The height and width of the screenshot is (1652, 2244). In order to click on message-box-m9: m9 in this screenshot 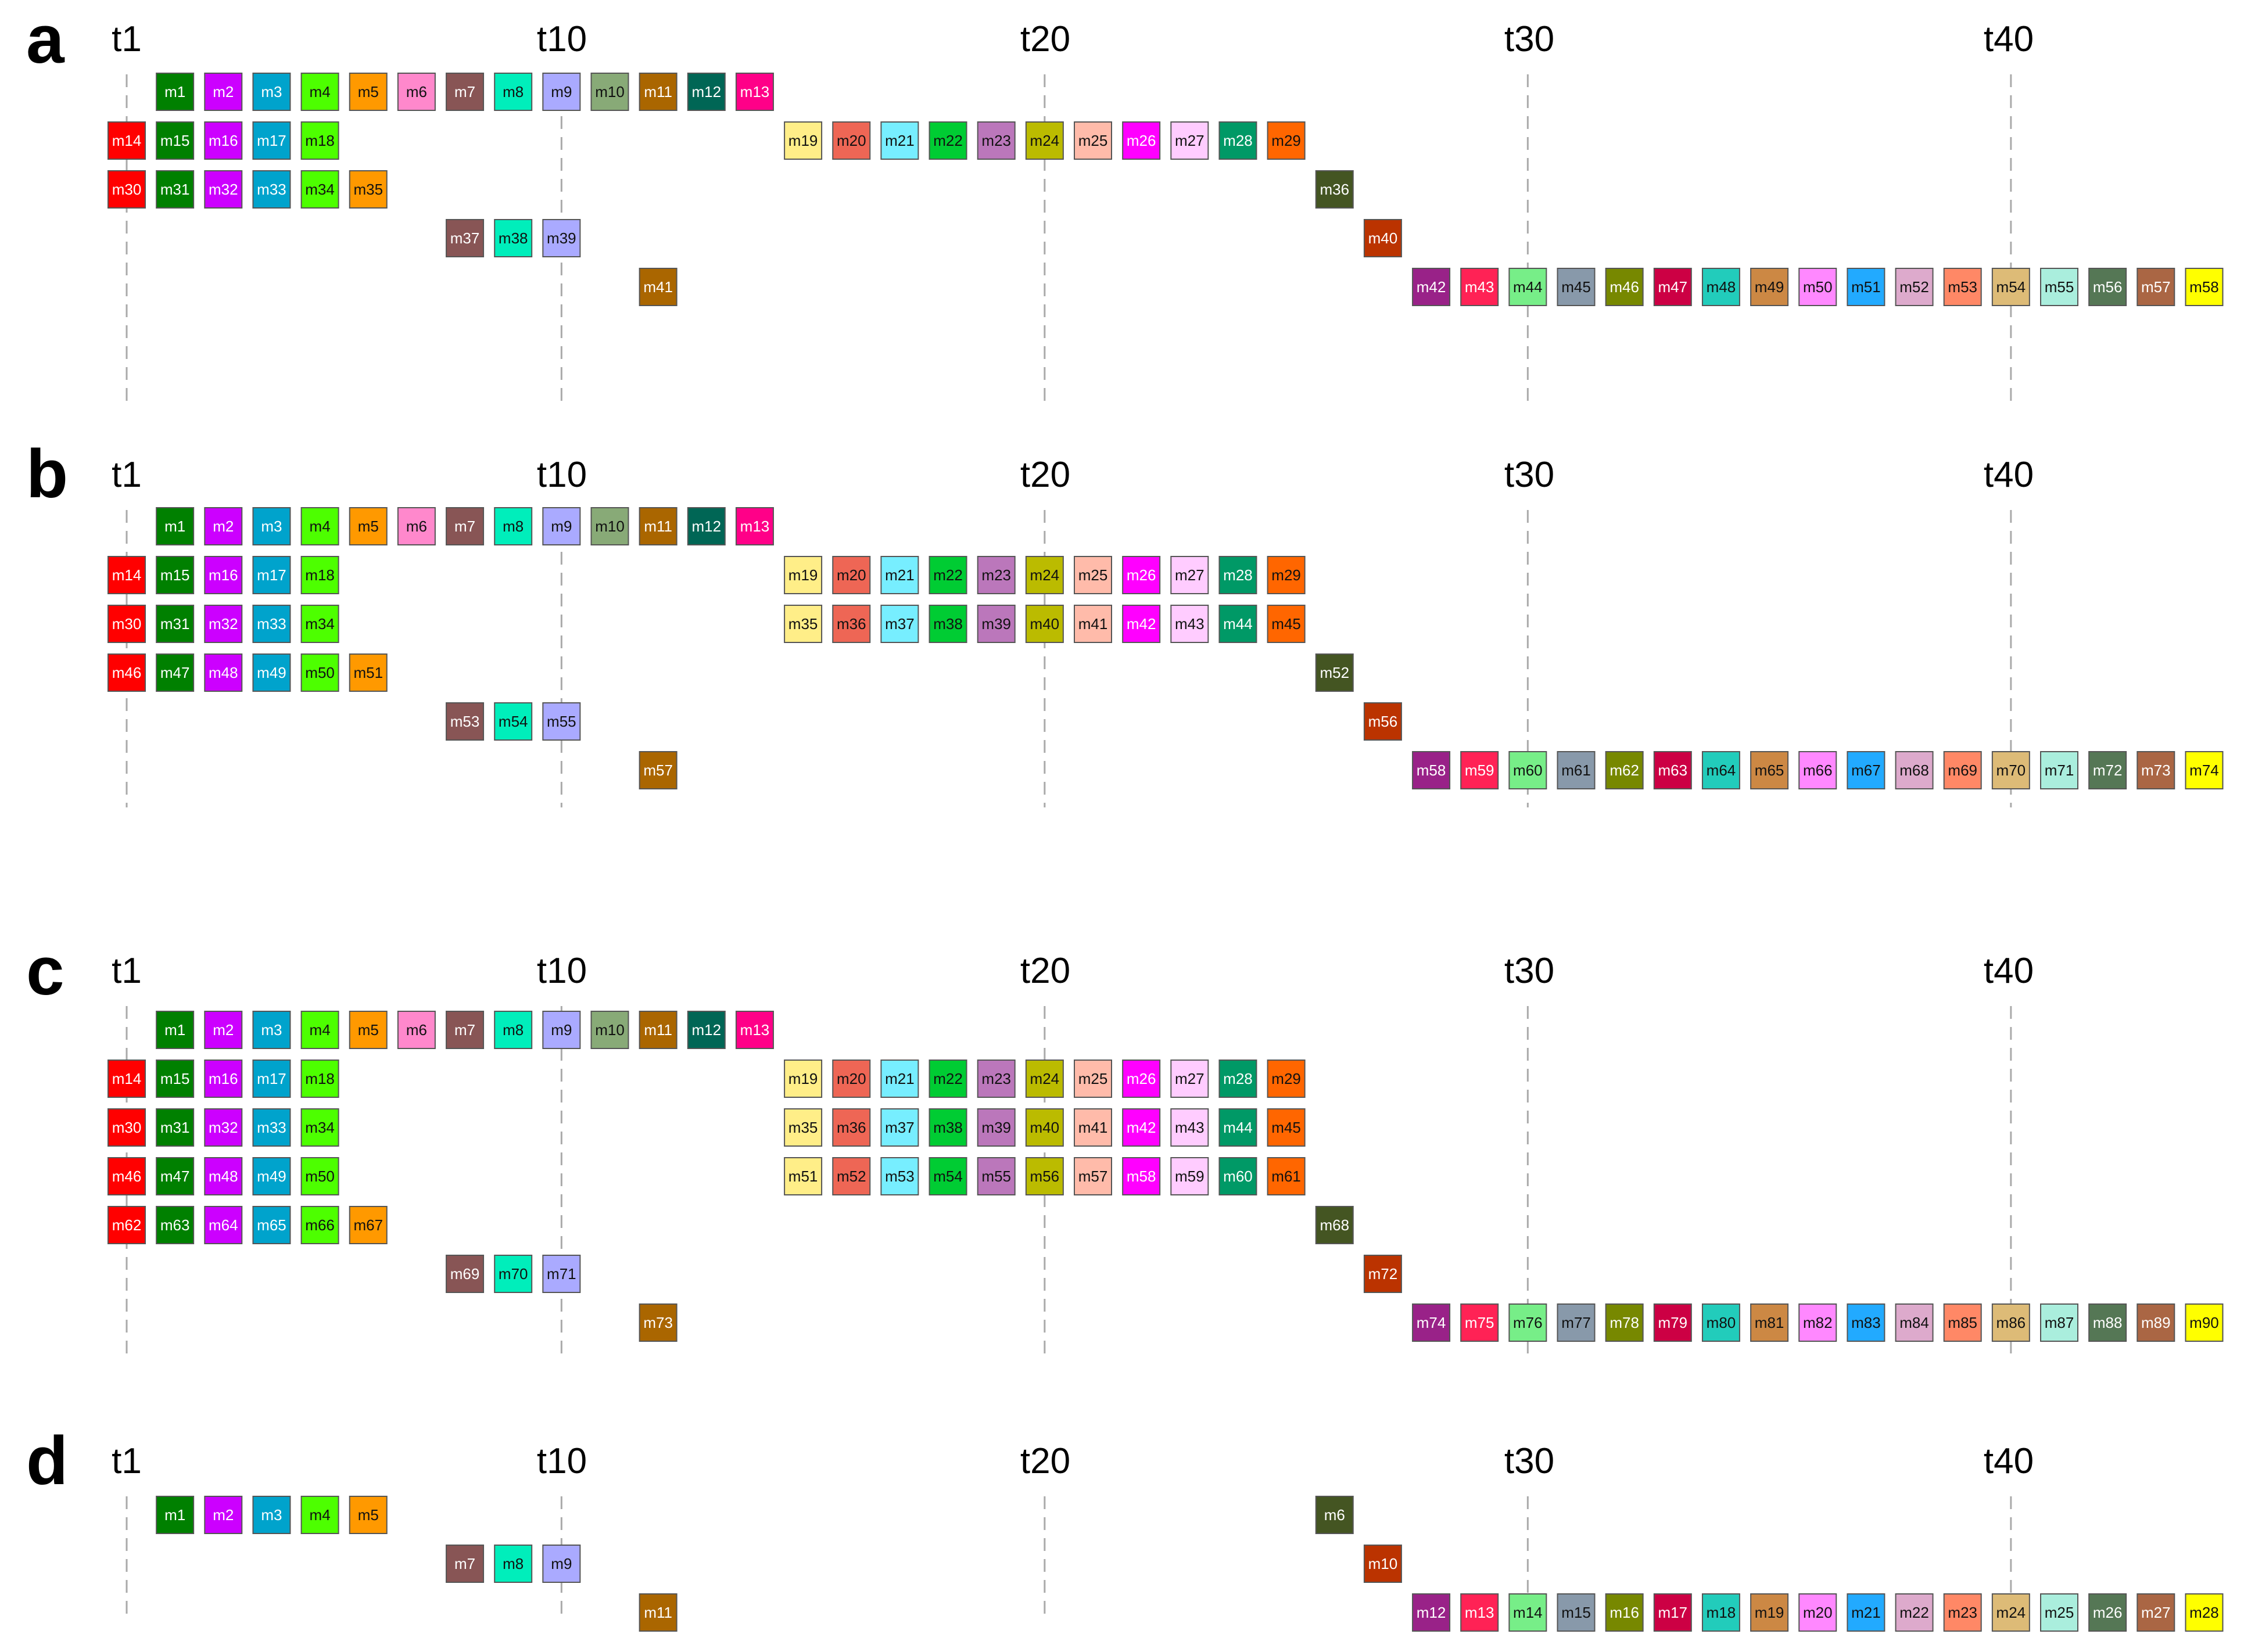, I will do `click(561, 1030)`.